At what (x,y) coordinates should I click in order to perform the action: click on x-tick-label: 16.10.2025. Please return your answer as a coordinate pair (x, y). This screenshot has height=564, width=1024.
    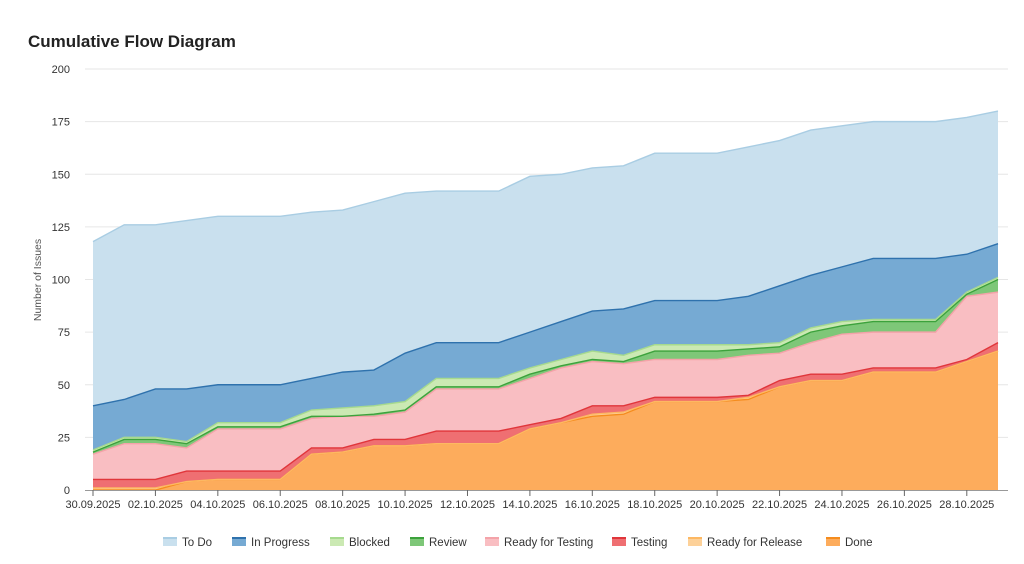
    Looking at the image, I should click on (592, 505).